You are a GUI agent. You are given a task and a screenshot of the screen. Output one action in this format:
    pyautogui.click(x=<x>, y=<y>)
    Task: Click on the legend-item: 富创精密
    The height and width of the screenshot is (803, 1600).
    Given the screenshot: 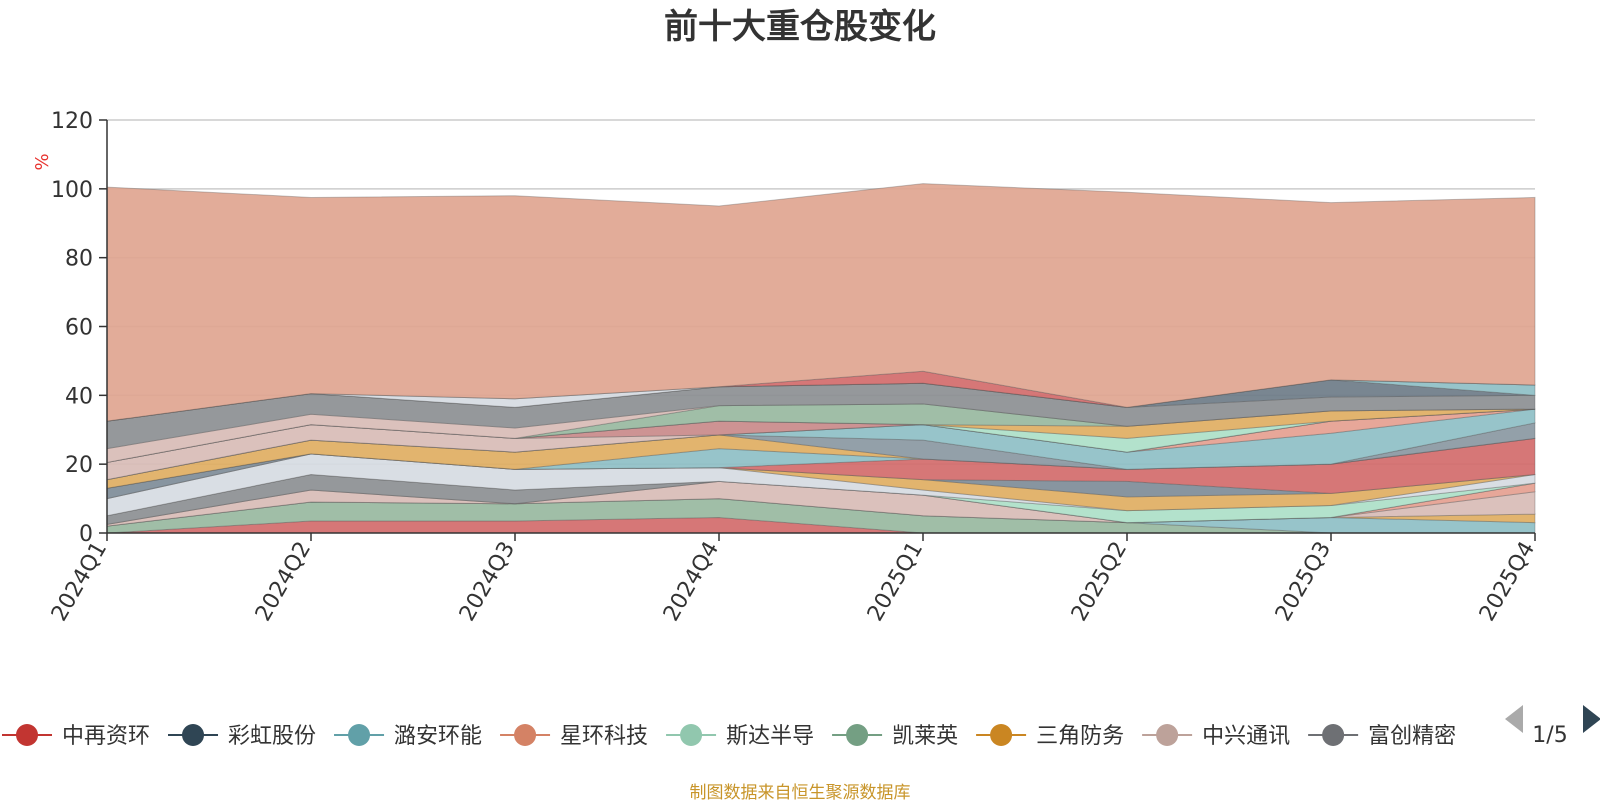 What is the action you would take?
    pyautogui.click(x=1382, y=736)
    